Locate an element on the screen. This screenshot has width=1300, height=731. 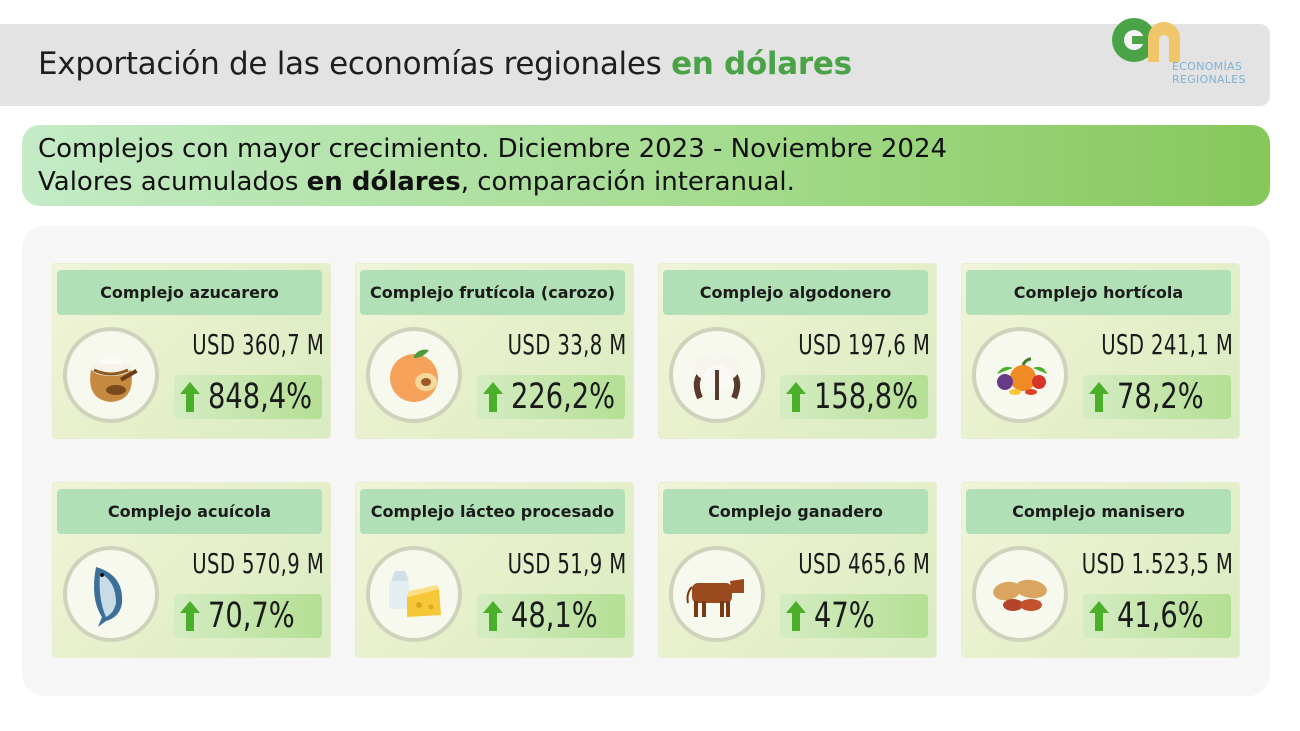
card-azucarero: Complejo azucarero USD 360,7 M 848,4% is located at coordinates (191, 351).